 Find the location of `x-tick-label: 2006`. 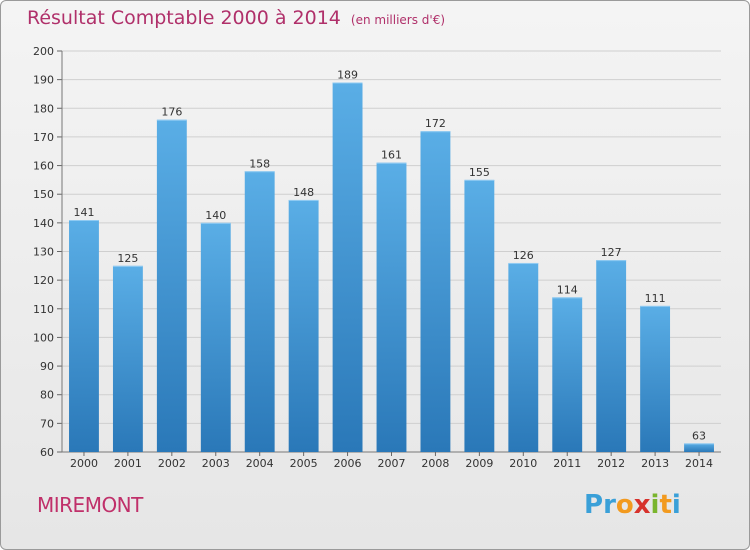

x-tick-label: 2006 is located at coordinates (348, 463).